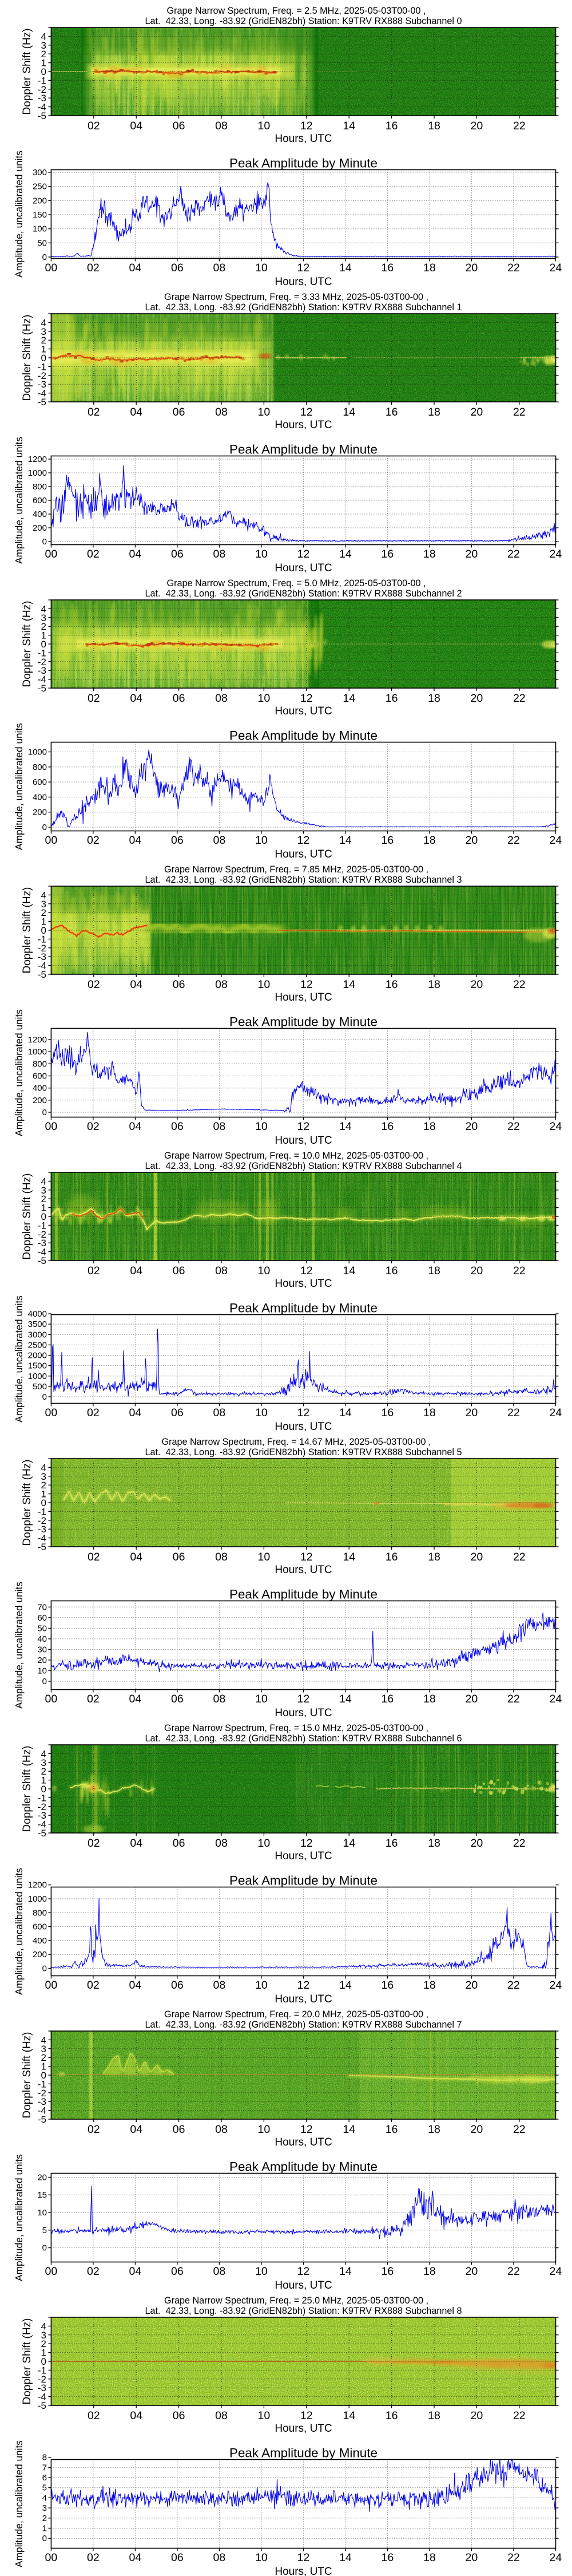 The image size is (572, 2576). I want to click on svg-text: 40, so click(42, 1639).